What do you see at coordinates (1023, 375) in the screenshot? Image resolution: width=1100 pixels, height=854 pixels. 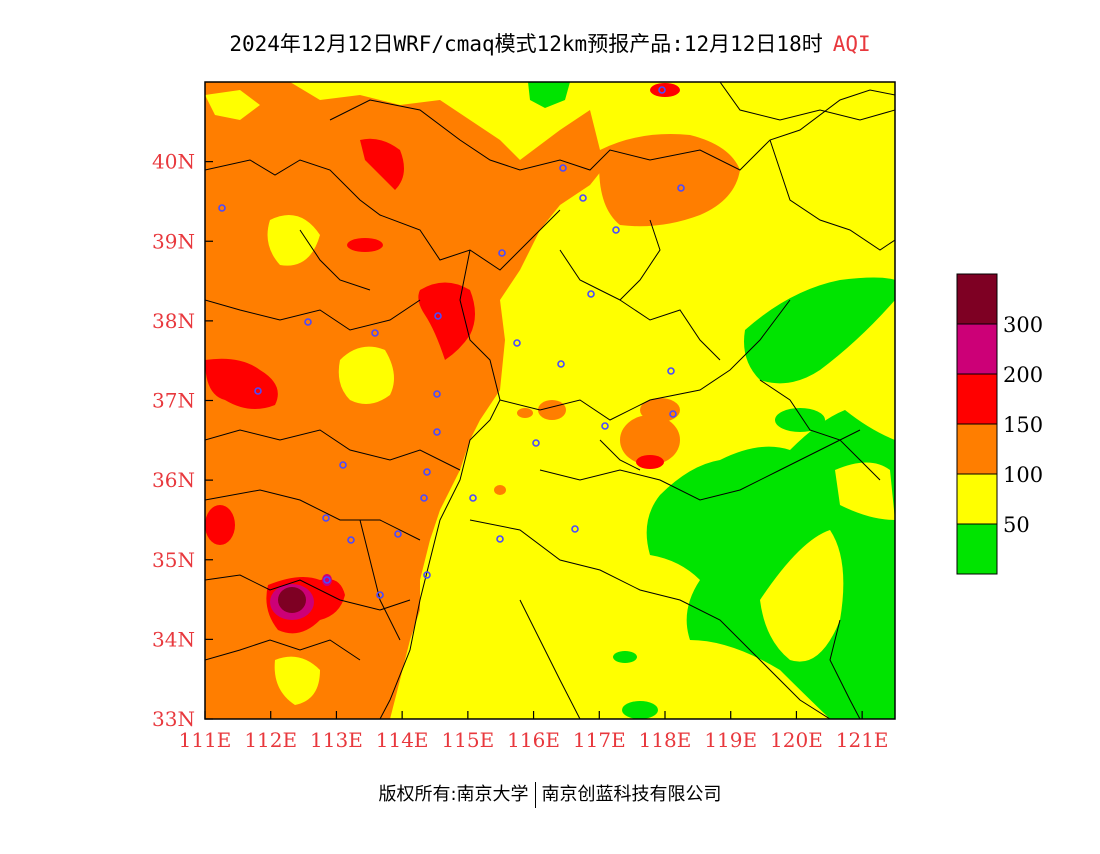 I see `legend-label: 200` at bounding box center [1023, 375].